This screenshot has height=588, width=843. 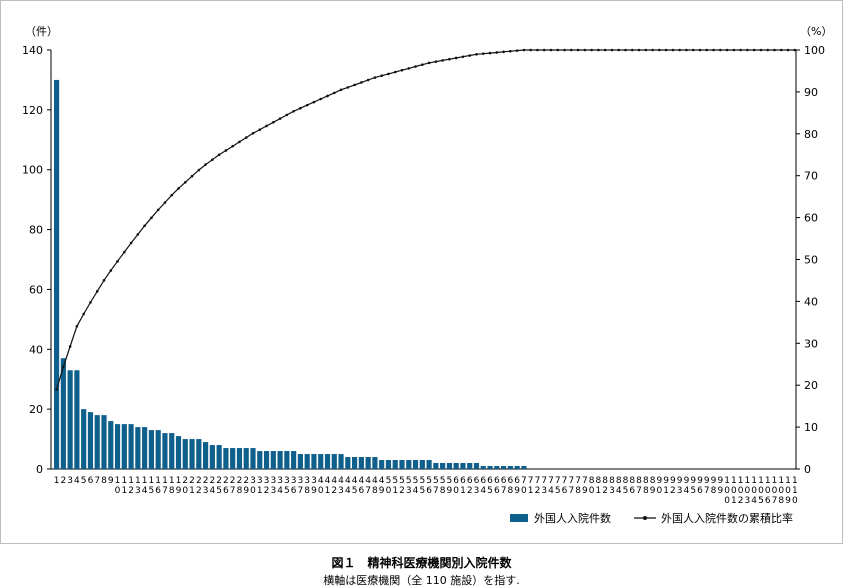 I want to click on legend-swatch-bars, so click(x=519, y=518).